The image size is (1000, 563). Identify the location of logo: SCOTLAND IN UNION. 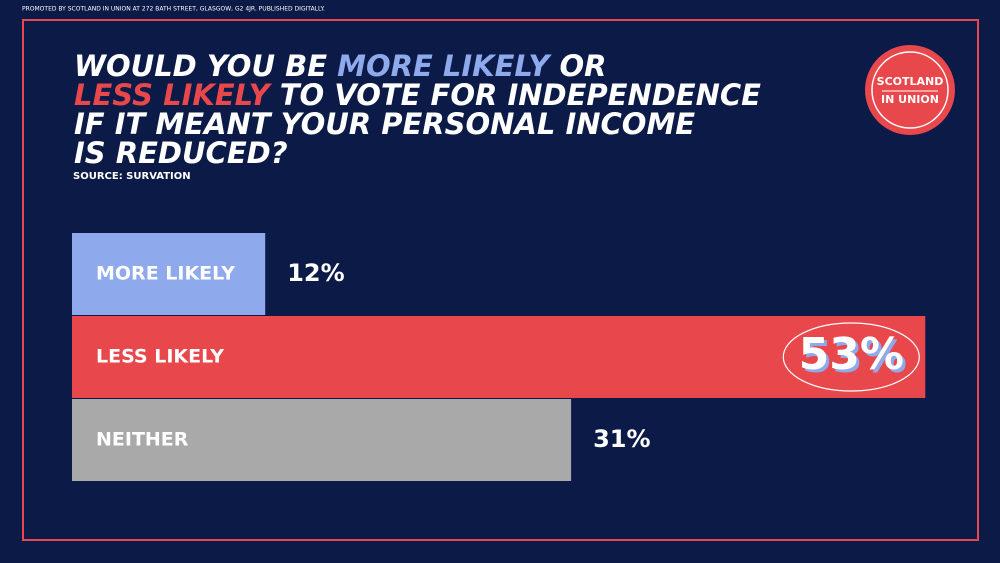
(910, 90).